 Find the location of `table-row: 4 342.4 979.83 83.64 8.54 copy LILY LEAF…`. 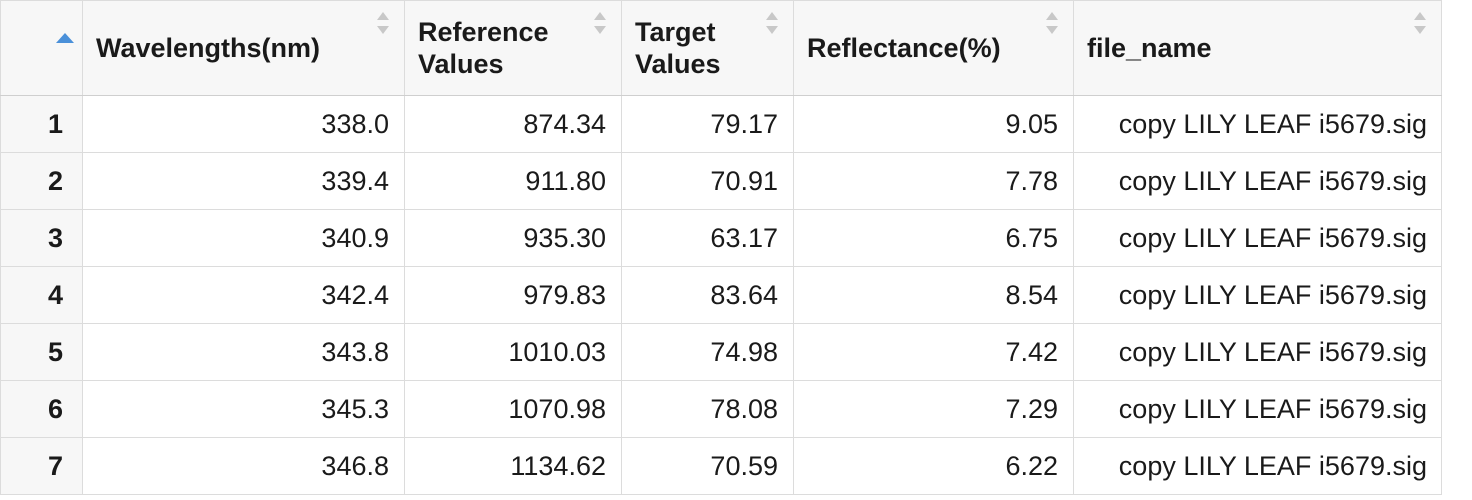

table-row: 4 342.4 979.83 83.64 8.54 copy LILY LEAF… is located at coordinates (721, 295).